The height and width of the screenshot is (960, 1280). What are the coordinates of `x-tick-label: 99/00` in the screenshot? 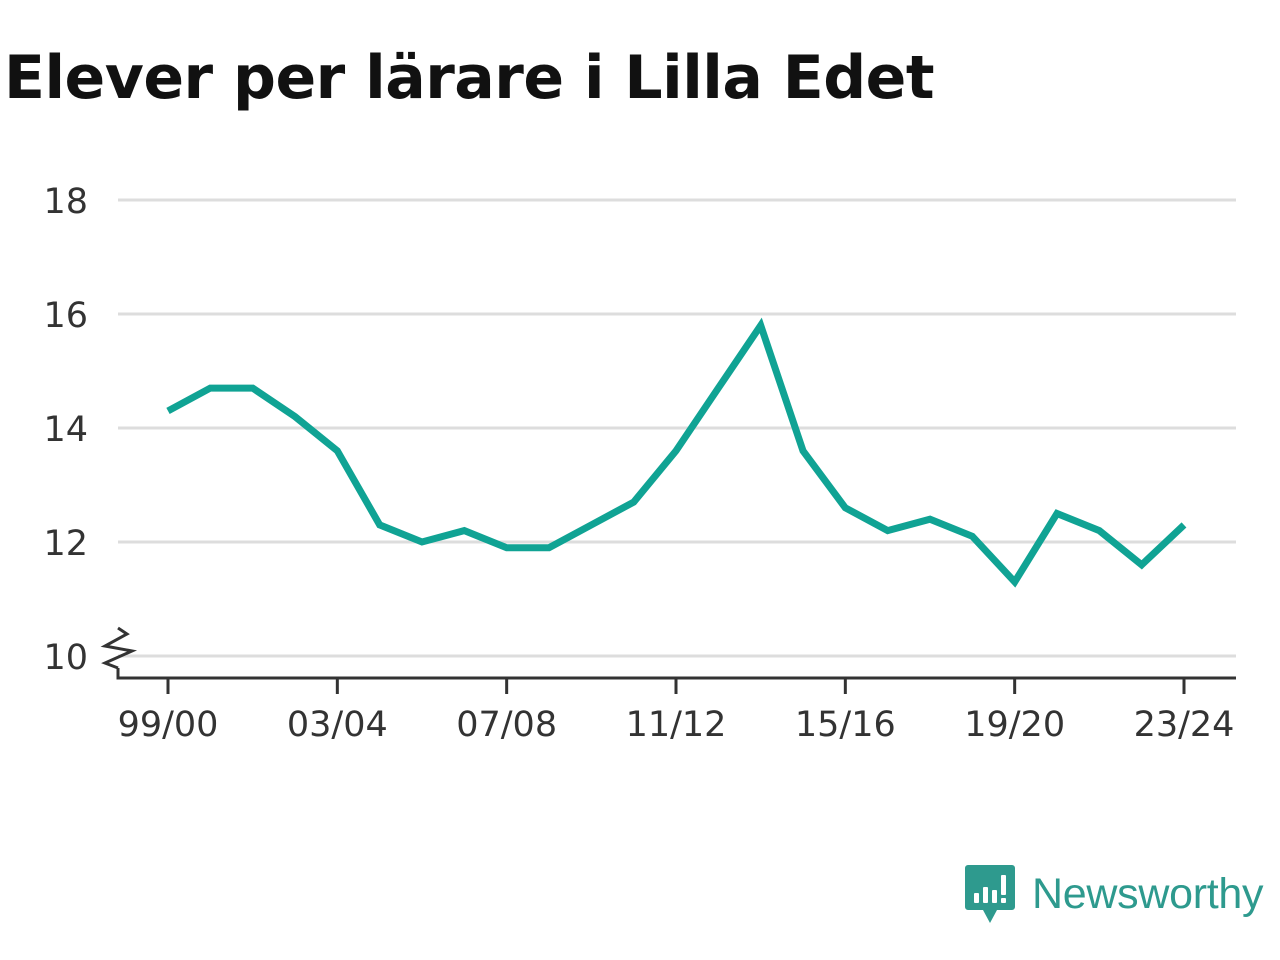 It's located at (168, 725).